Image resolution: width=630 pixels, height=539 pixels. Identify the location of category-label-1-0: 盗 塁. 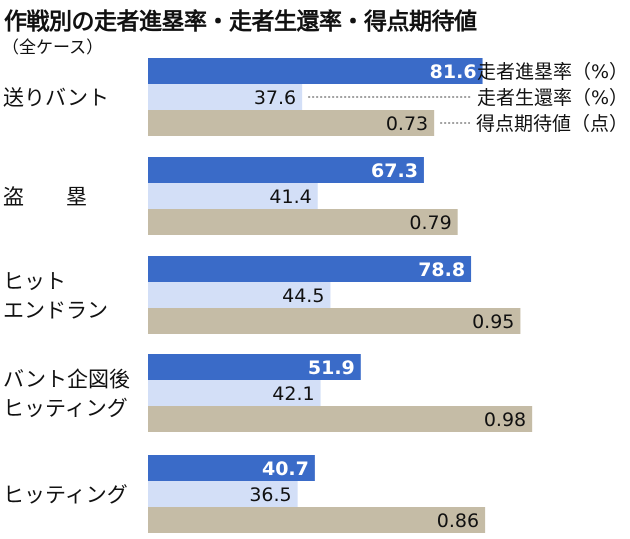
(45, 197).